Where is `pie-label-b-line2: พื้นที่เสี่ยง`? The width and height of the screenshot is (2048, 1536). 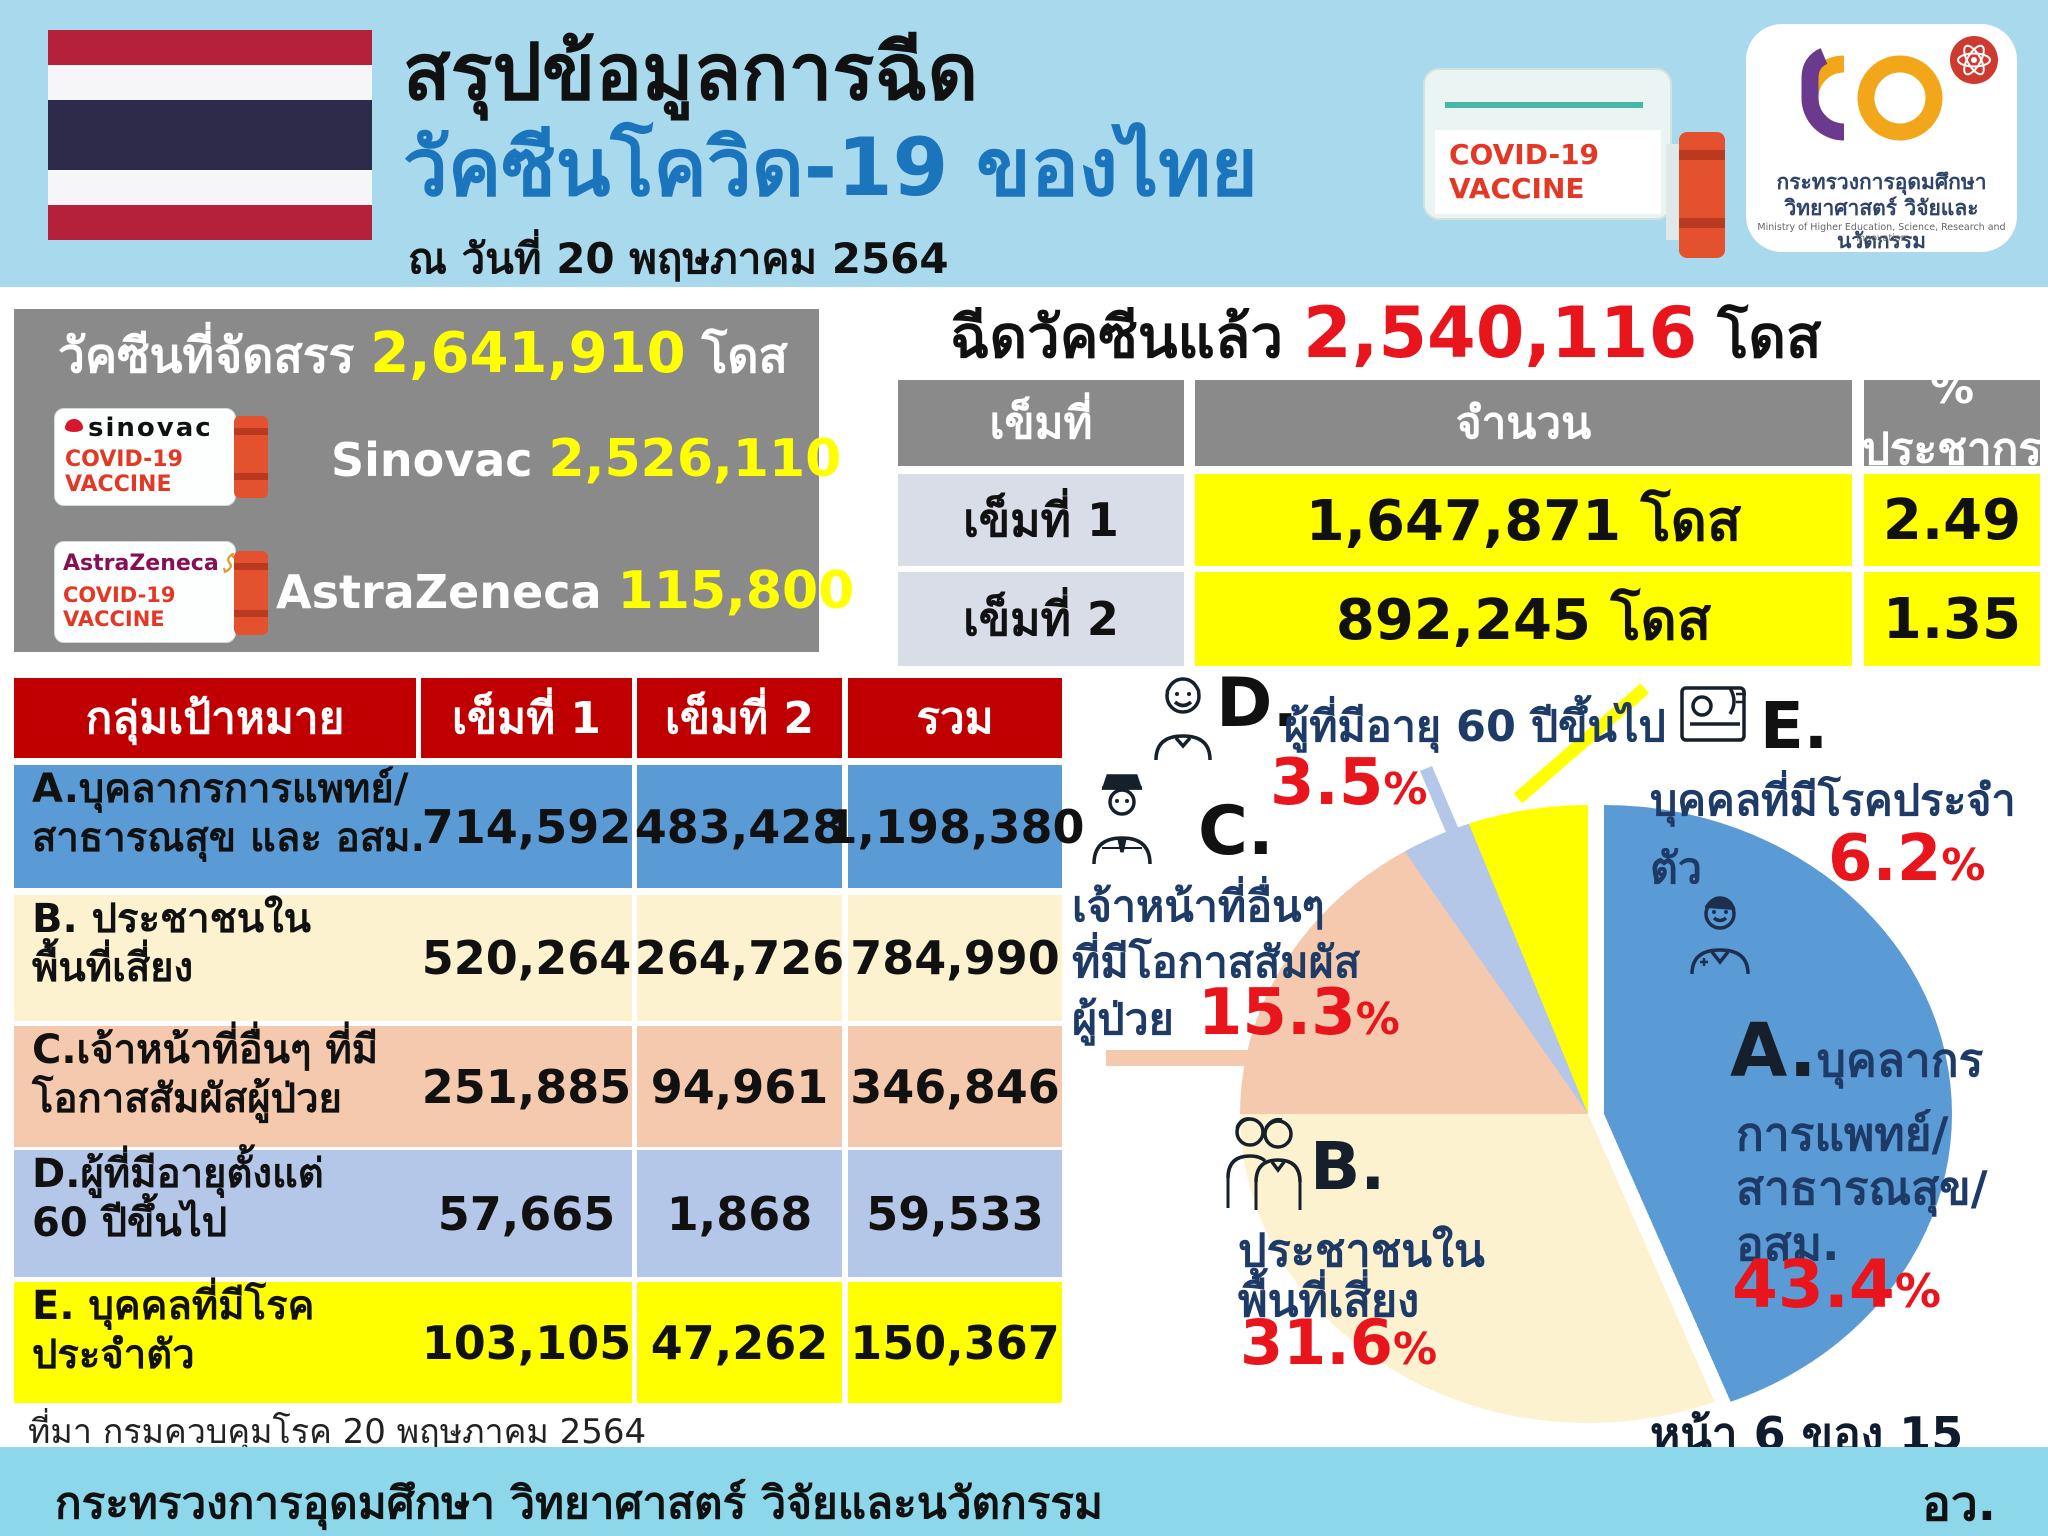 pie-label-b-line2: พื้นที่เสี่ยง is located at coordinates (1329, 1300).